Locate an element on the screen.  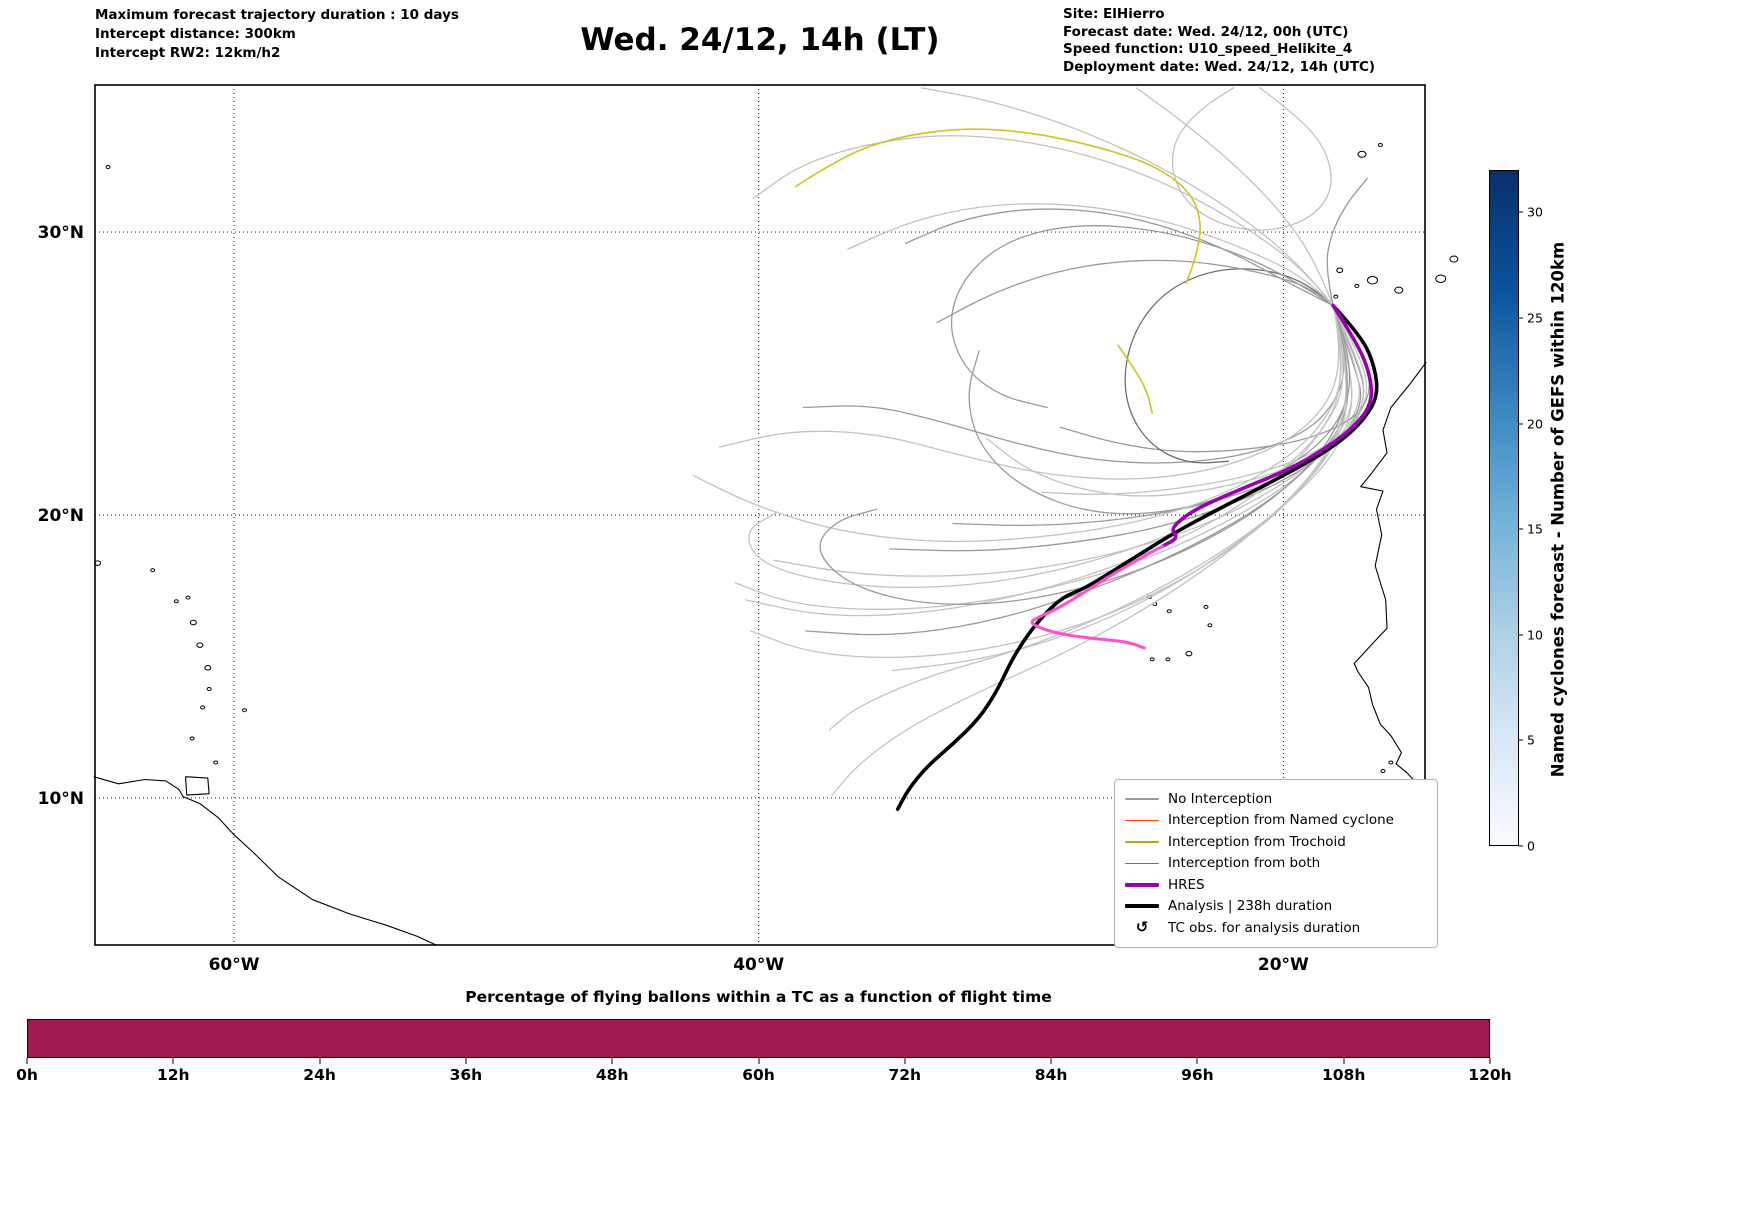
speed-function: Speed function: U10_speed_Helikite_4 is located at coordinates (1208, 49).